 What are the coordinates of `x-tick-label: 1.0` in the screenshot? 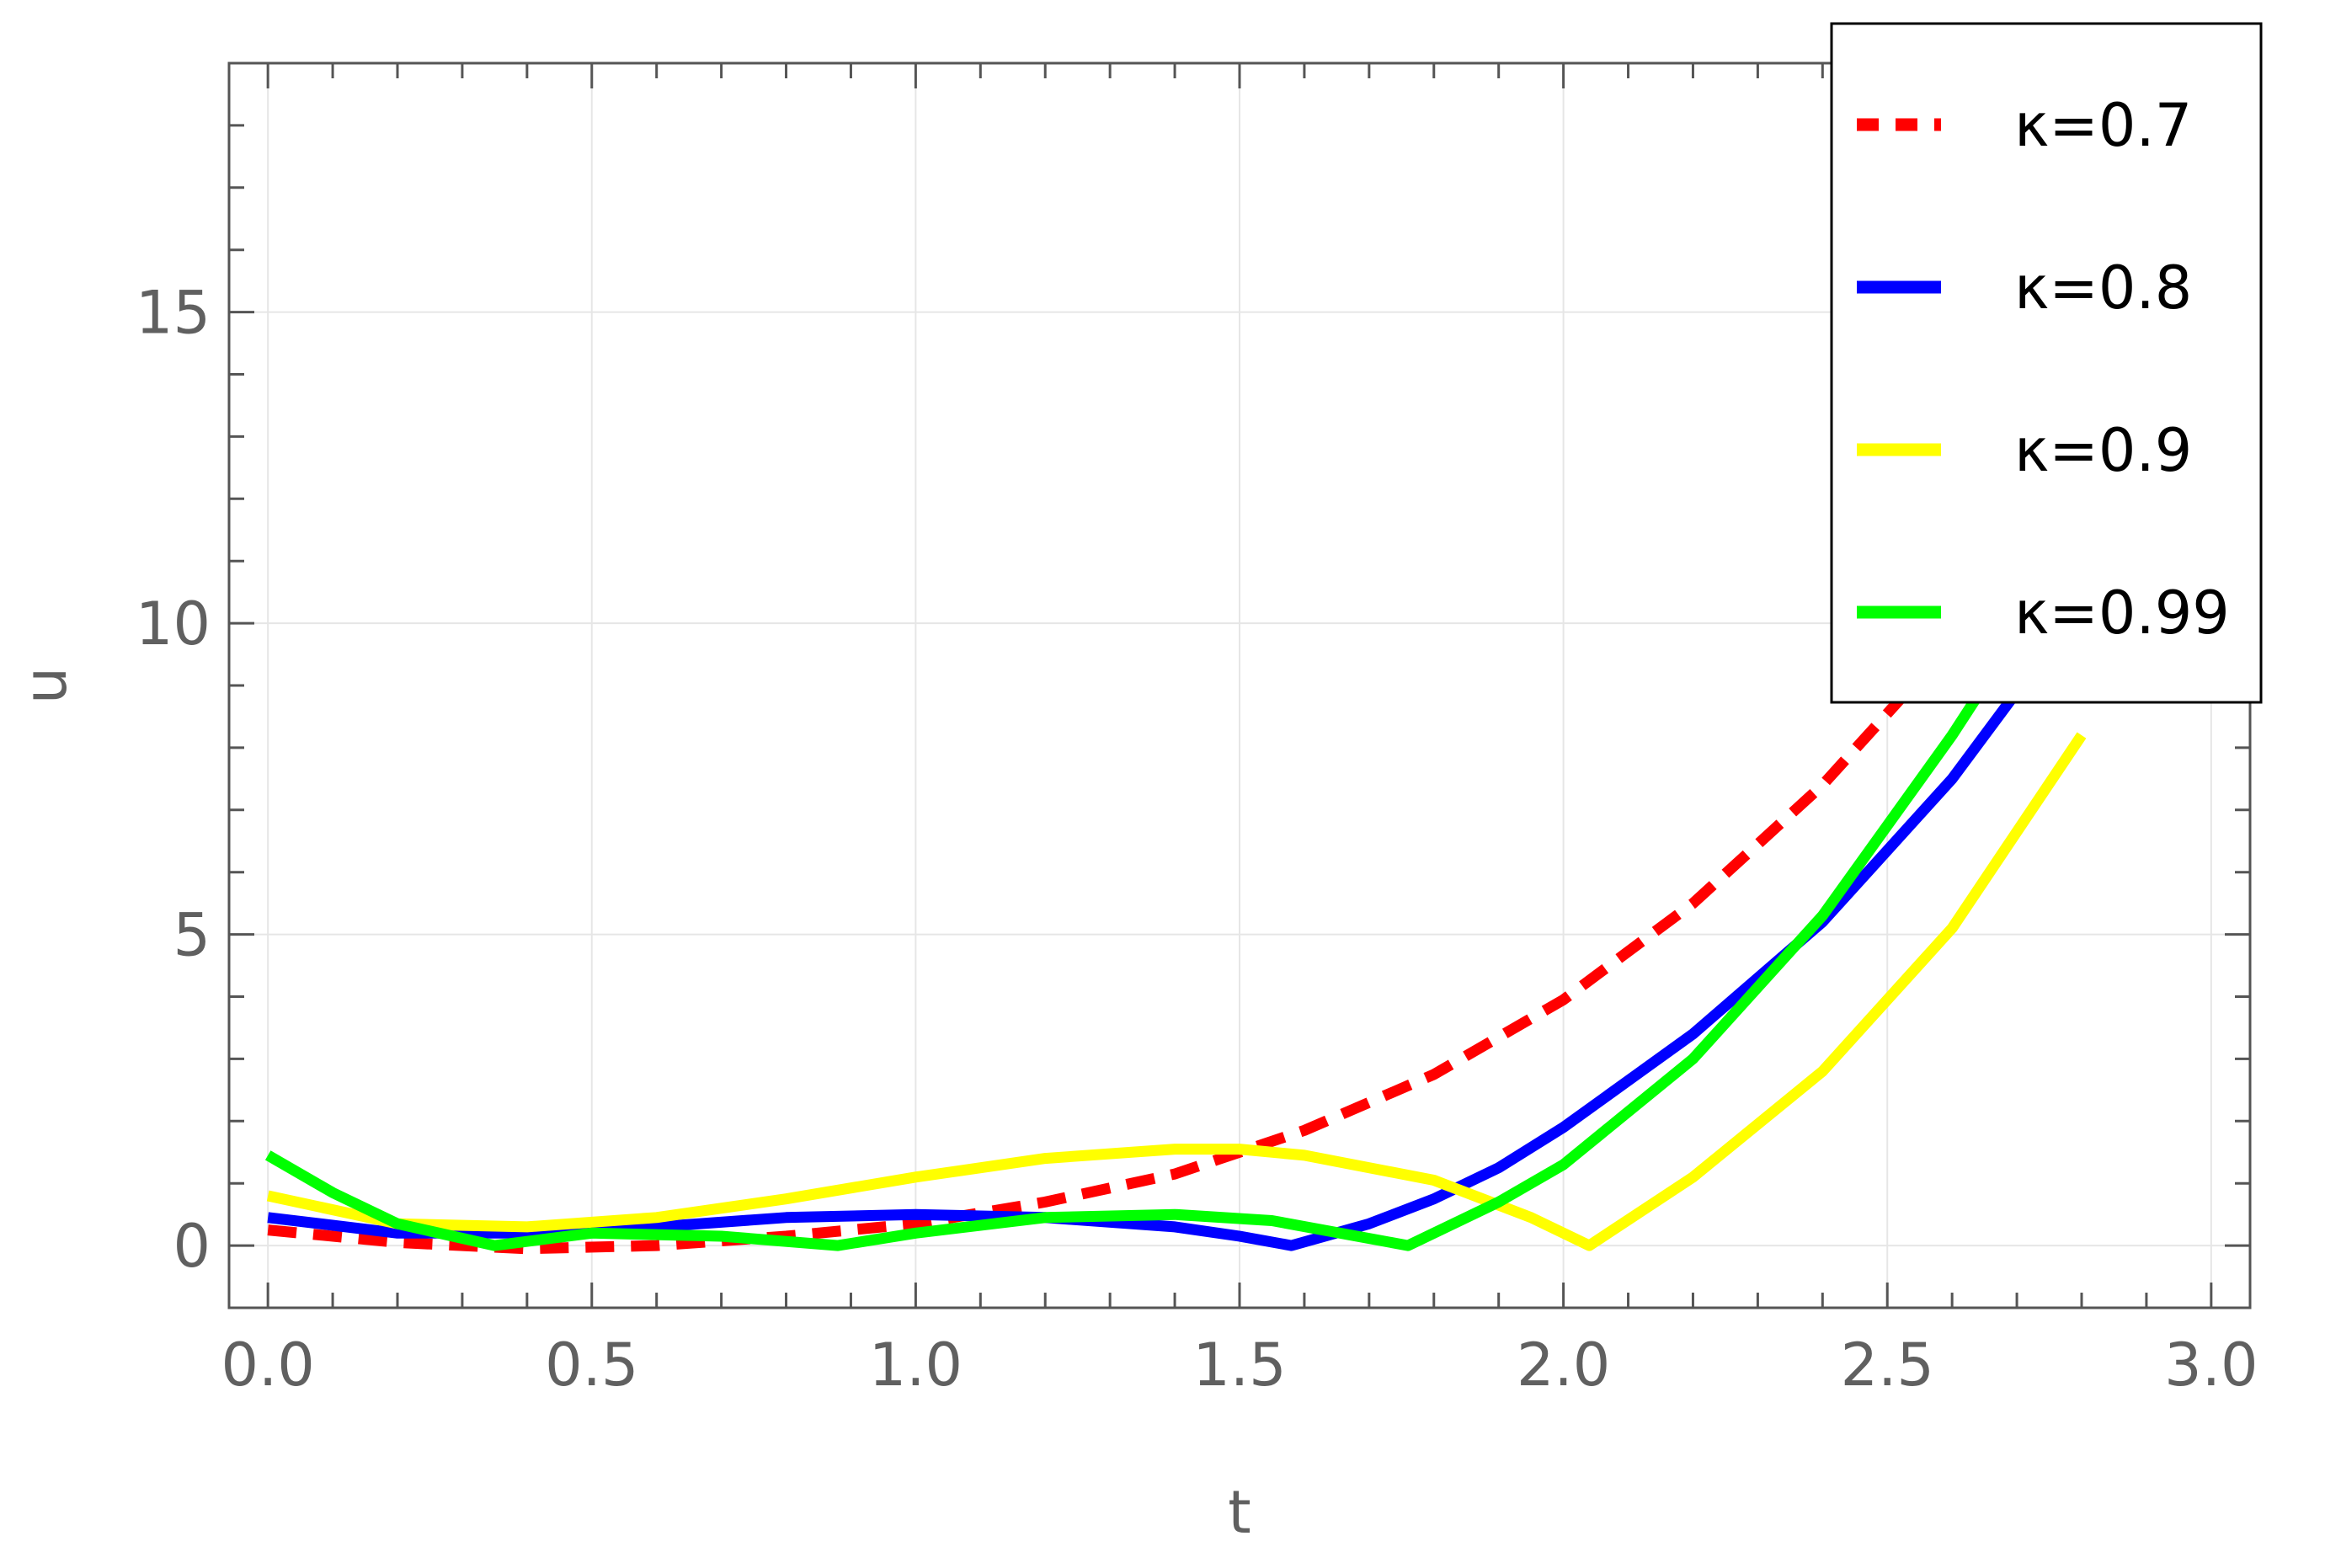 It's located at (916, 1365).